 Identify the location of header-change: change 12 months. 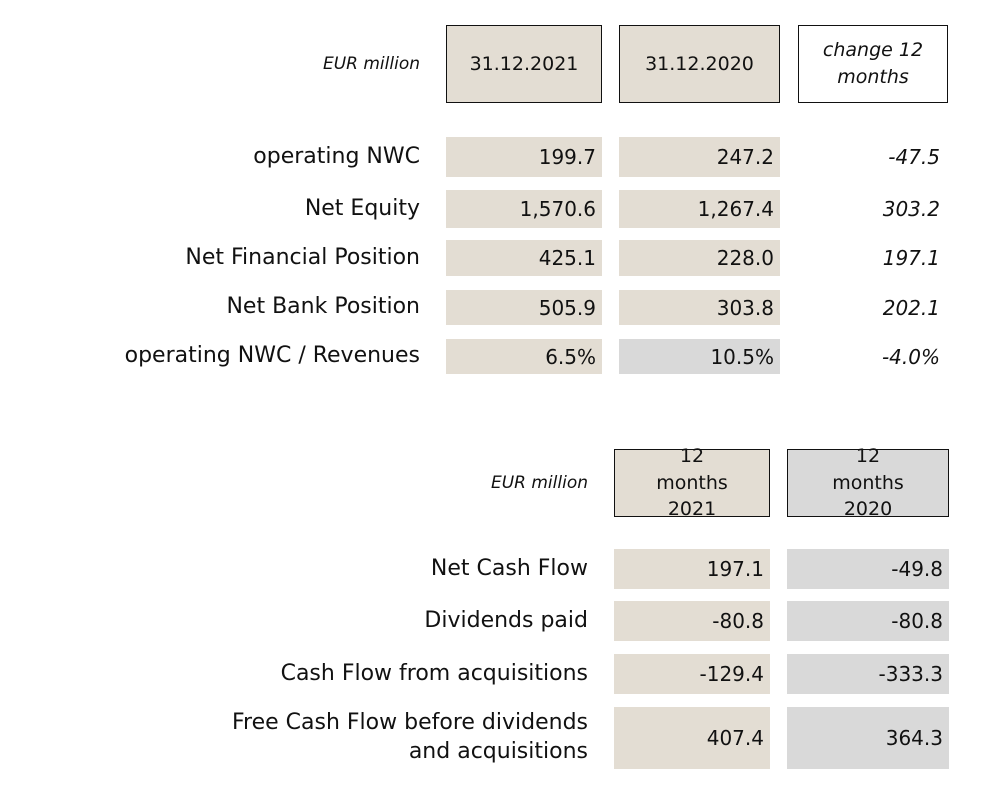
(873, 64).